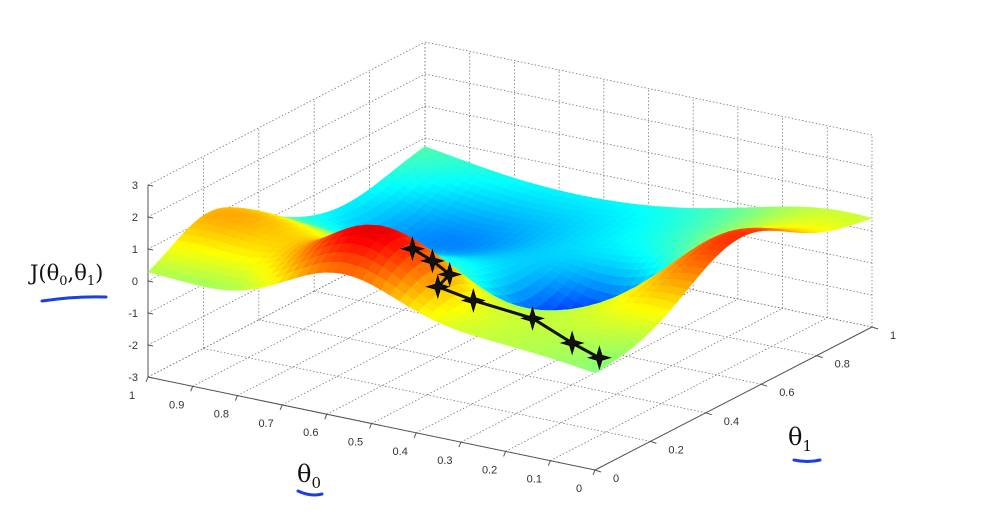  I want to click on x-tick-label: 0.4, so click(400, 452).